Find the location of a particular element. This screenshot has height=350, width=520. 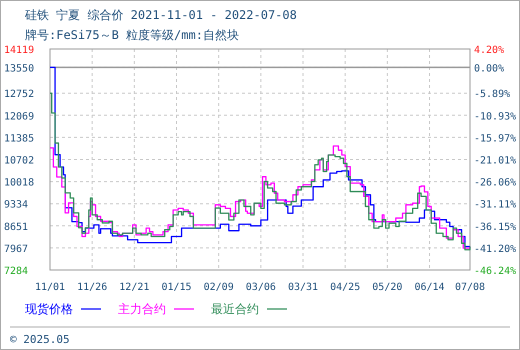

x-tick-label: 07/08 is located at coordinates (470, 287).